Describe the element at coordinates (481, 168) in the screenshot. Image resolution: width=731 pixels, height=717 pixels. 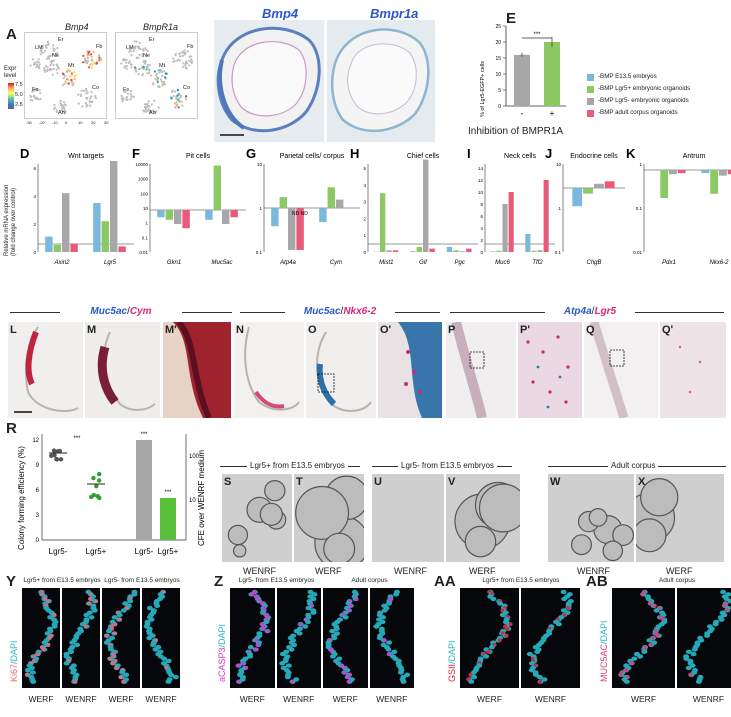
I see `qpcr-tick: 14` at that location.